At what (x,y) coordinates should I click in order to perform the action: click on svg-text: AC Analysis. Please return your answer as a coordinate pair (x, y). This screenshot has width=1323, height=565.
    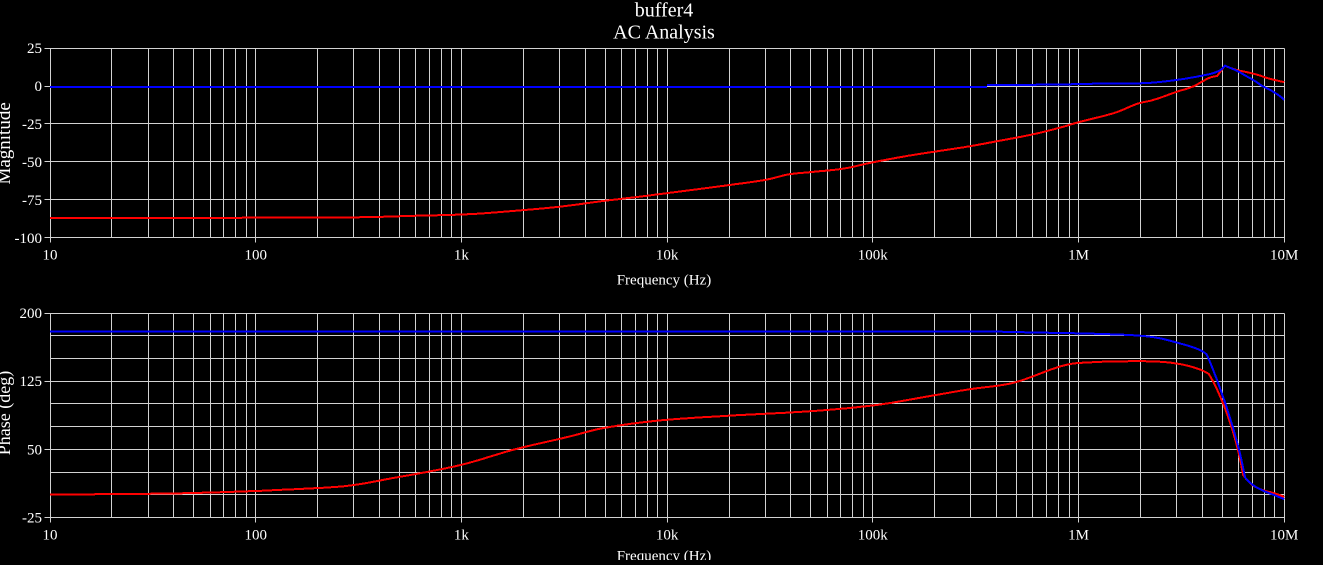
    Looking at the image, I should click on (664, 33).